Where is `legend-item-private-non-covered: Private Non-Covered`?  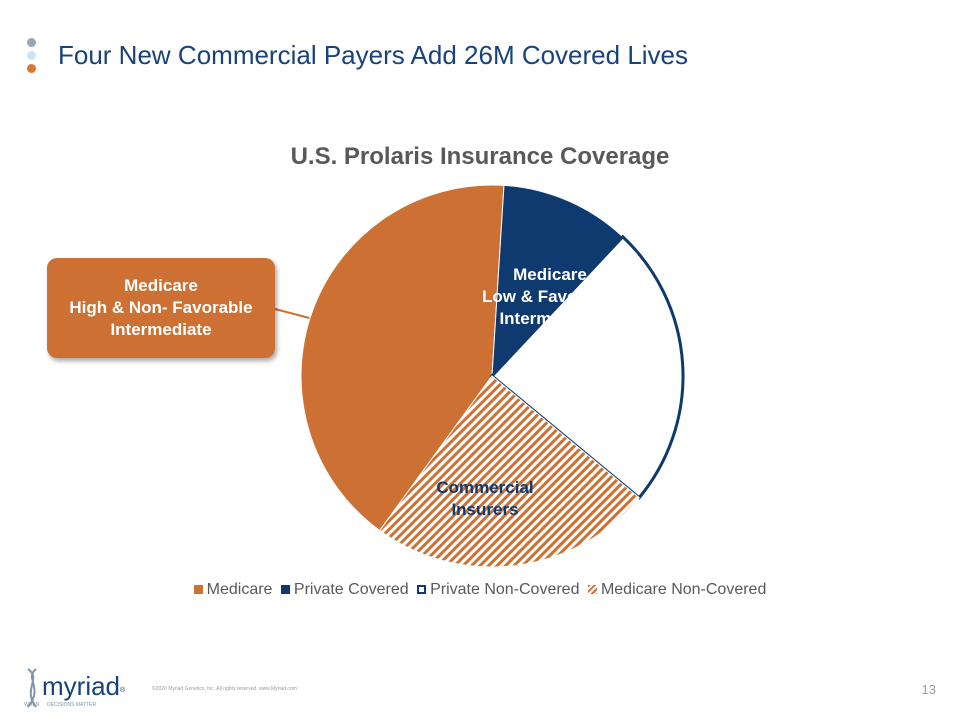
legend-item-private-non-covered: Private Non-Covered is located at coordinates (498, 590).